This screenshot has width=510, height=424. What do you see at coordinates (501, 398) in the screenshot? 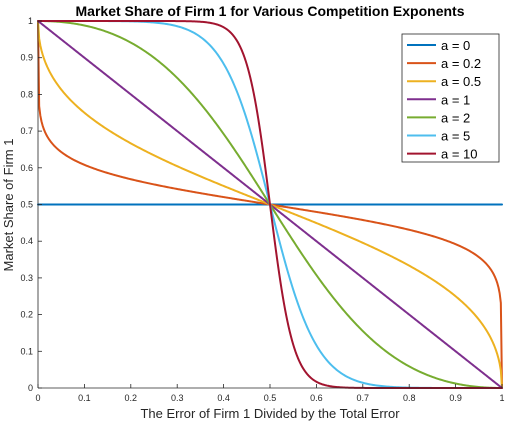
I see `x-tick-label-10: 1` at bounding box center [501, 398].